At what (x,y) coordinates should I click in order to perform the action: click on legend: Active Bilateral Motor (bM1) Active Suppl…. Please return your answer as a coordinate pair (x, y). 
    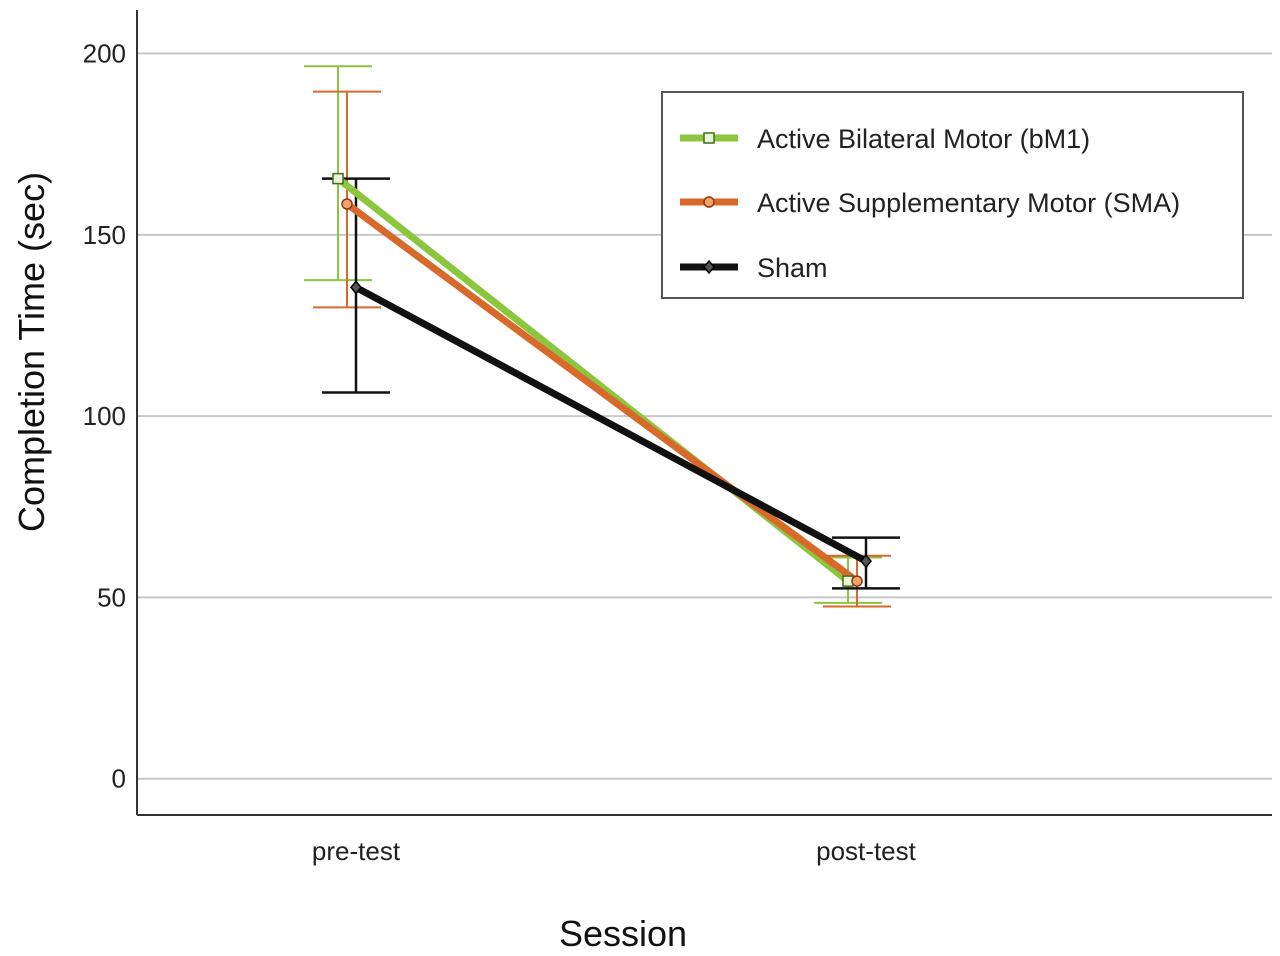
    Looking at the image, I should click on (952, 195).